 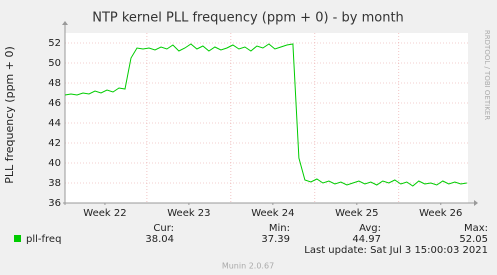 I want to click on footer: Munin 2.0.67, so click(x=248, y=266).